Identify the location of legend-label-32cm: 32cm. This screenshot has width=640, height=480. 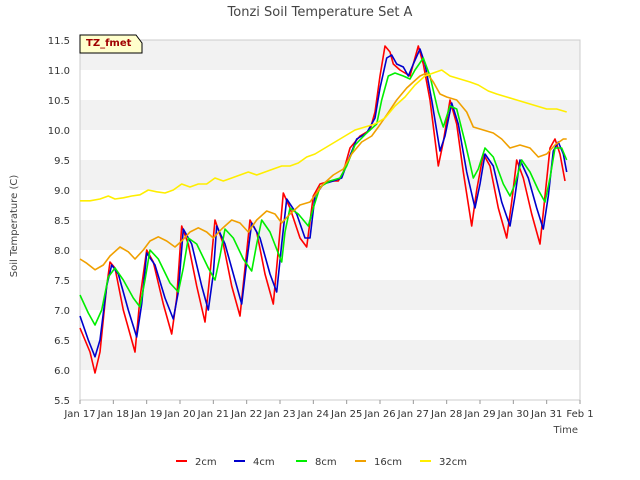
(453, 462).